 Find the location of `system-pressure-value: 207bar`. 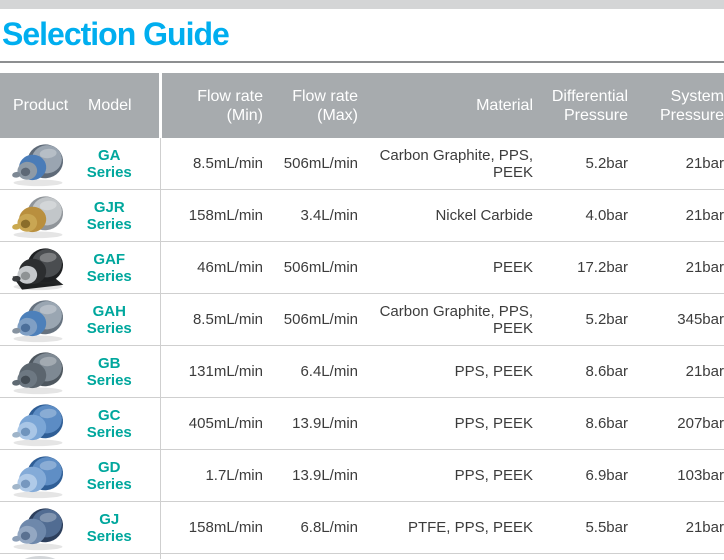

system-pressure-value: 207bar is located at coordinates (676, 423).